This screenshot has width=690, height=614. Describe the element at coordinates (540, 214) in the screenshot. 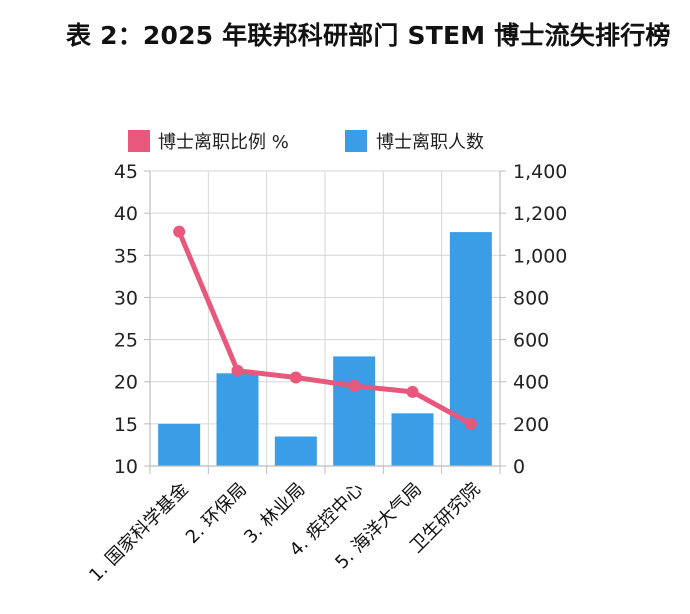

I see `y-right-tick-label: 1,200` at that location.